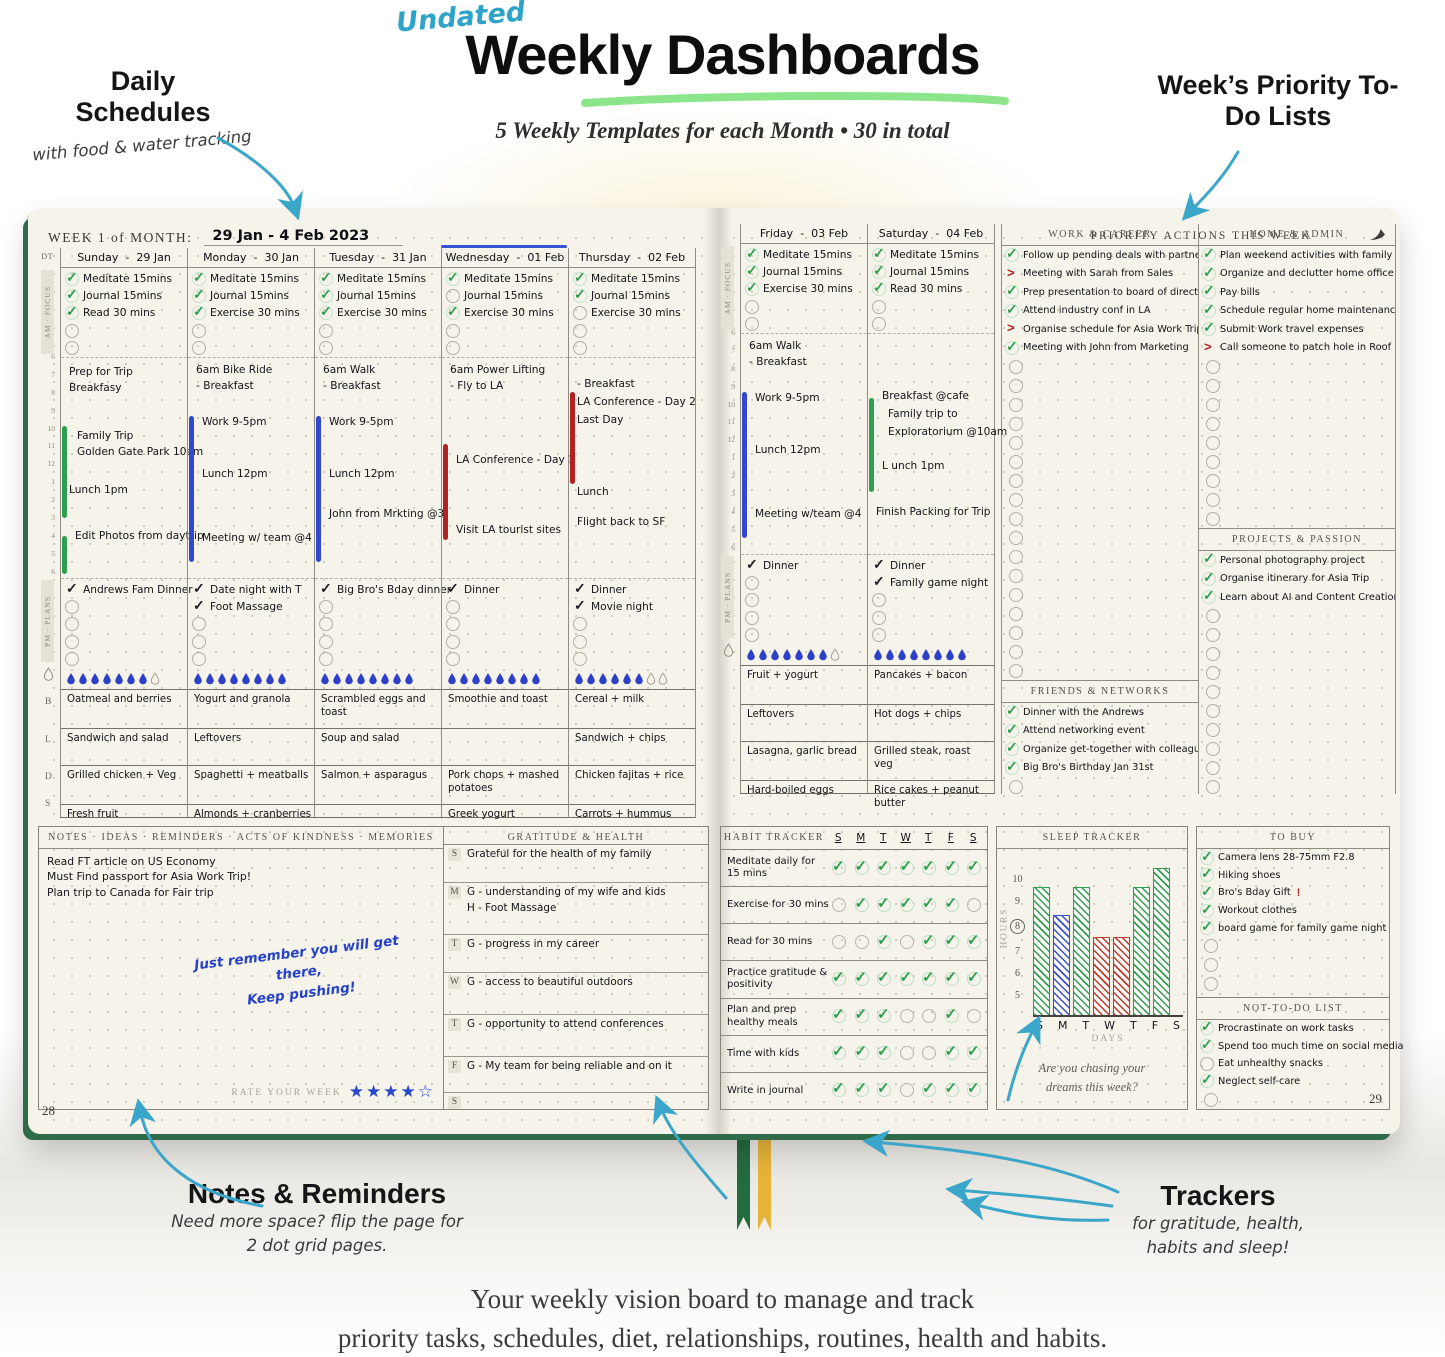 This screenshot has width=1445, height=1357. Describe the element at coordinates (1081, 951) in the screenshot. I see `sleep-bar` at that location.